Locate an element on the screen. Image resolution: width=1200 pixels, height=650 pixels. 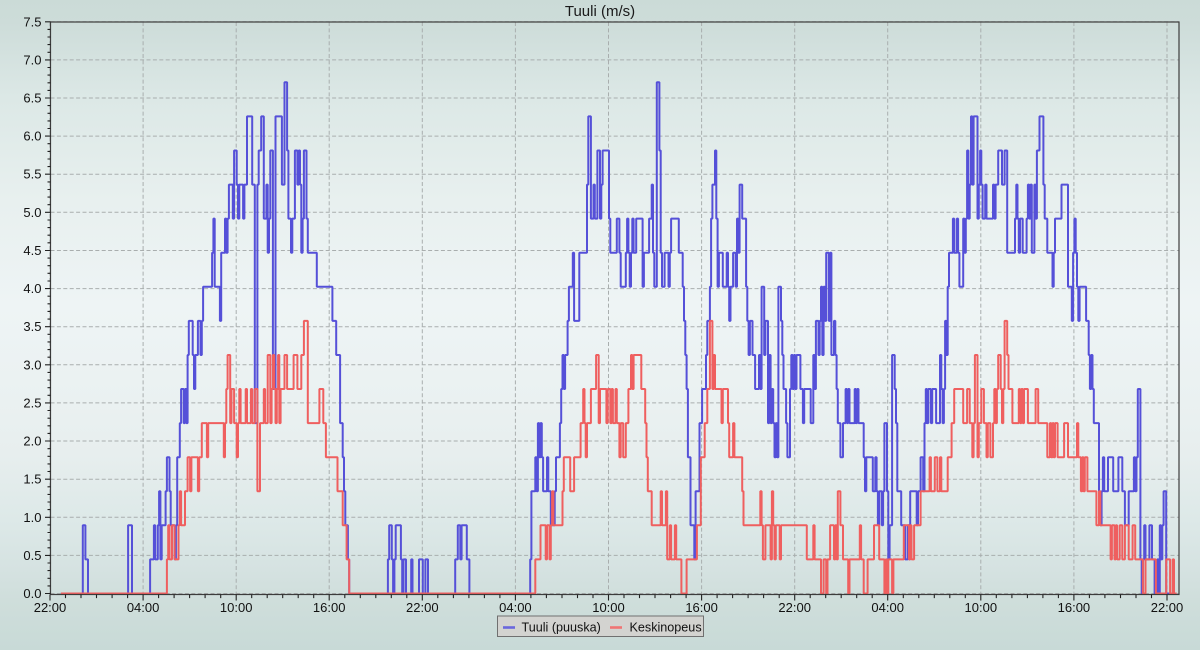
svg-text: Keskinopeus is located at coordinates (666, 627).